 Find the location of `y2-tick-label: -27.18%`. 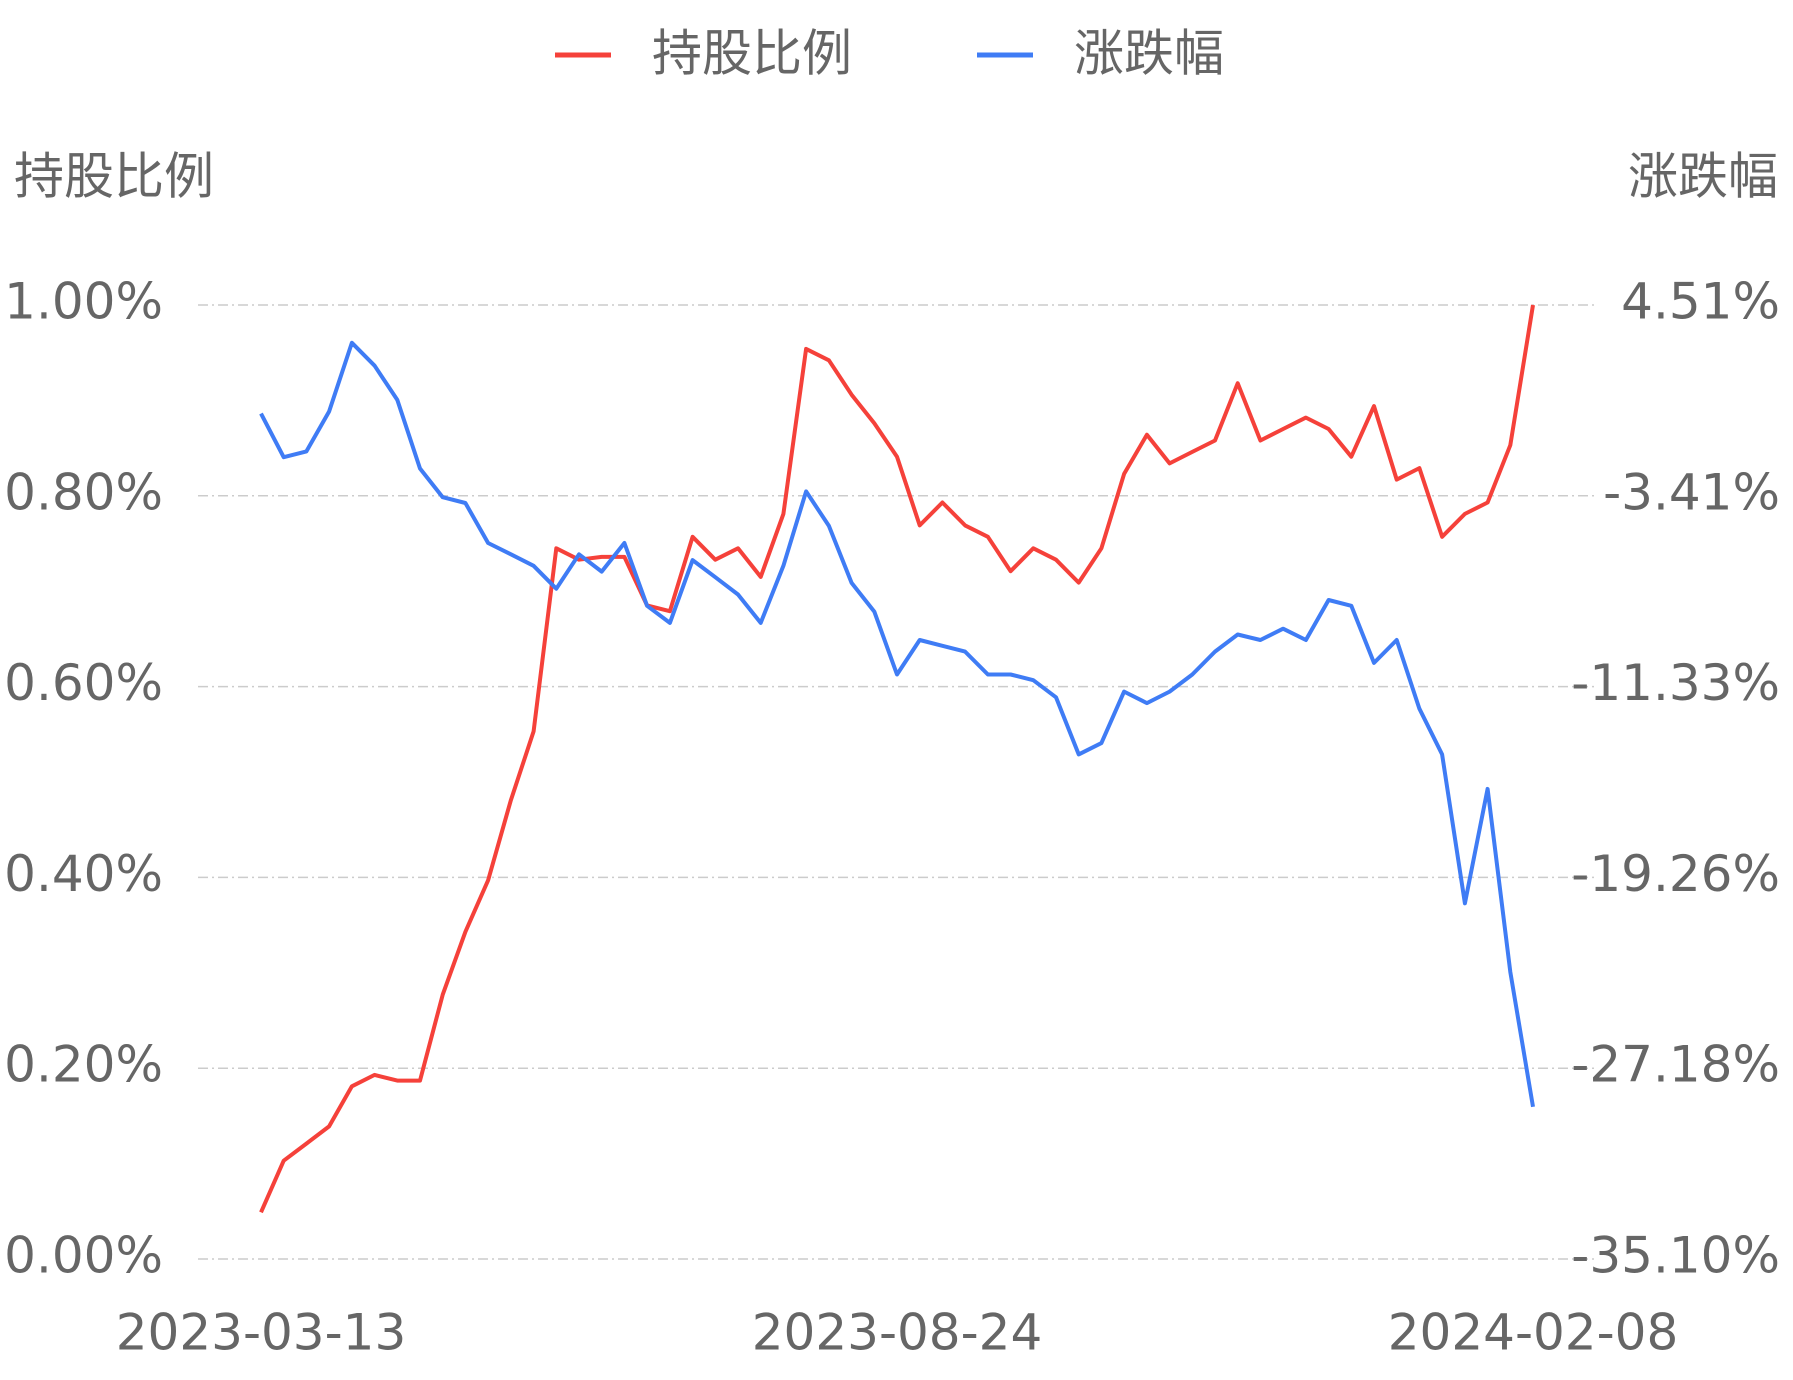

y2-tick-label: -27.18% is located at coordinates (1675, 1065).